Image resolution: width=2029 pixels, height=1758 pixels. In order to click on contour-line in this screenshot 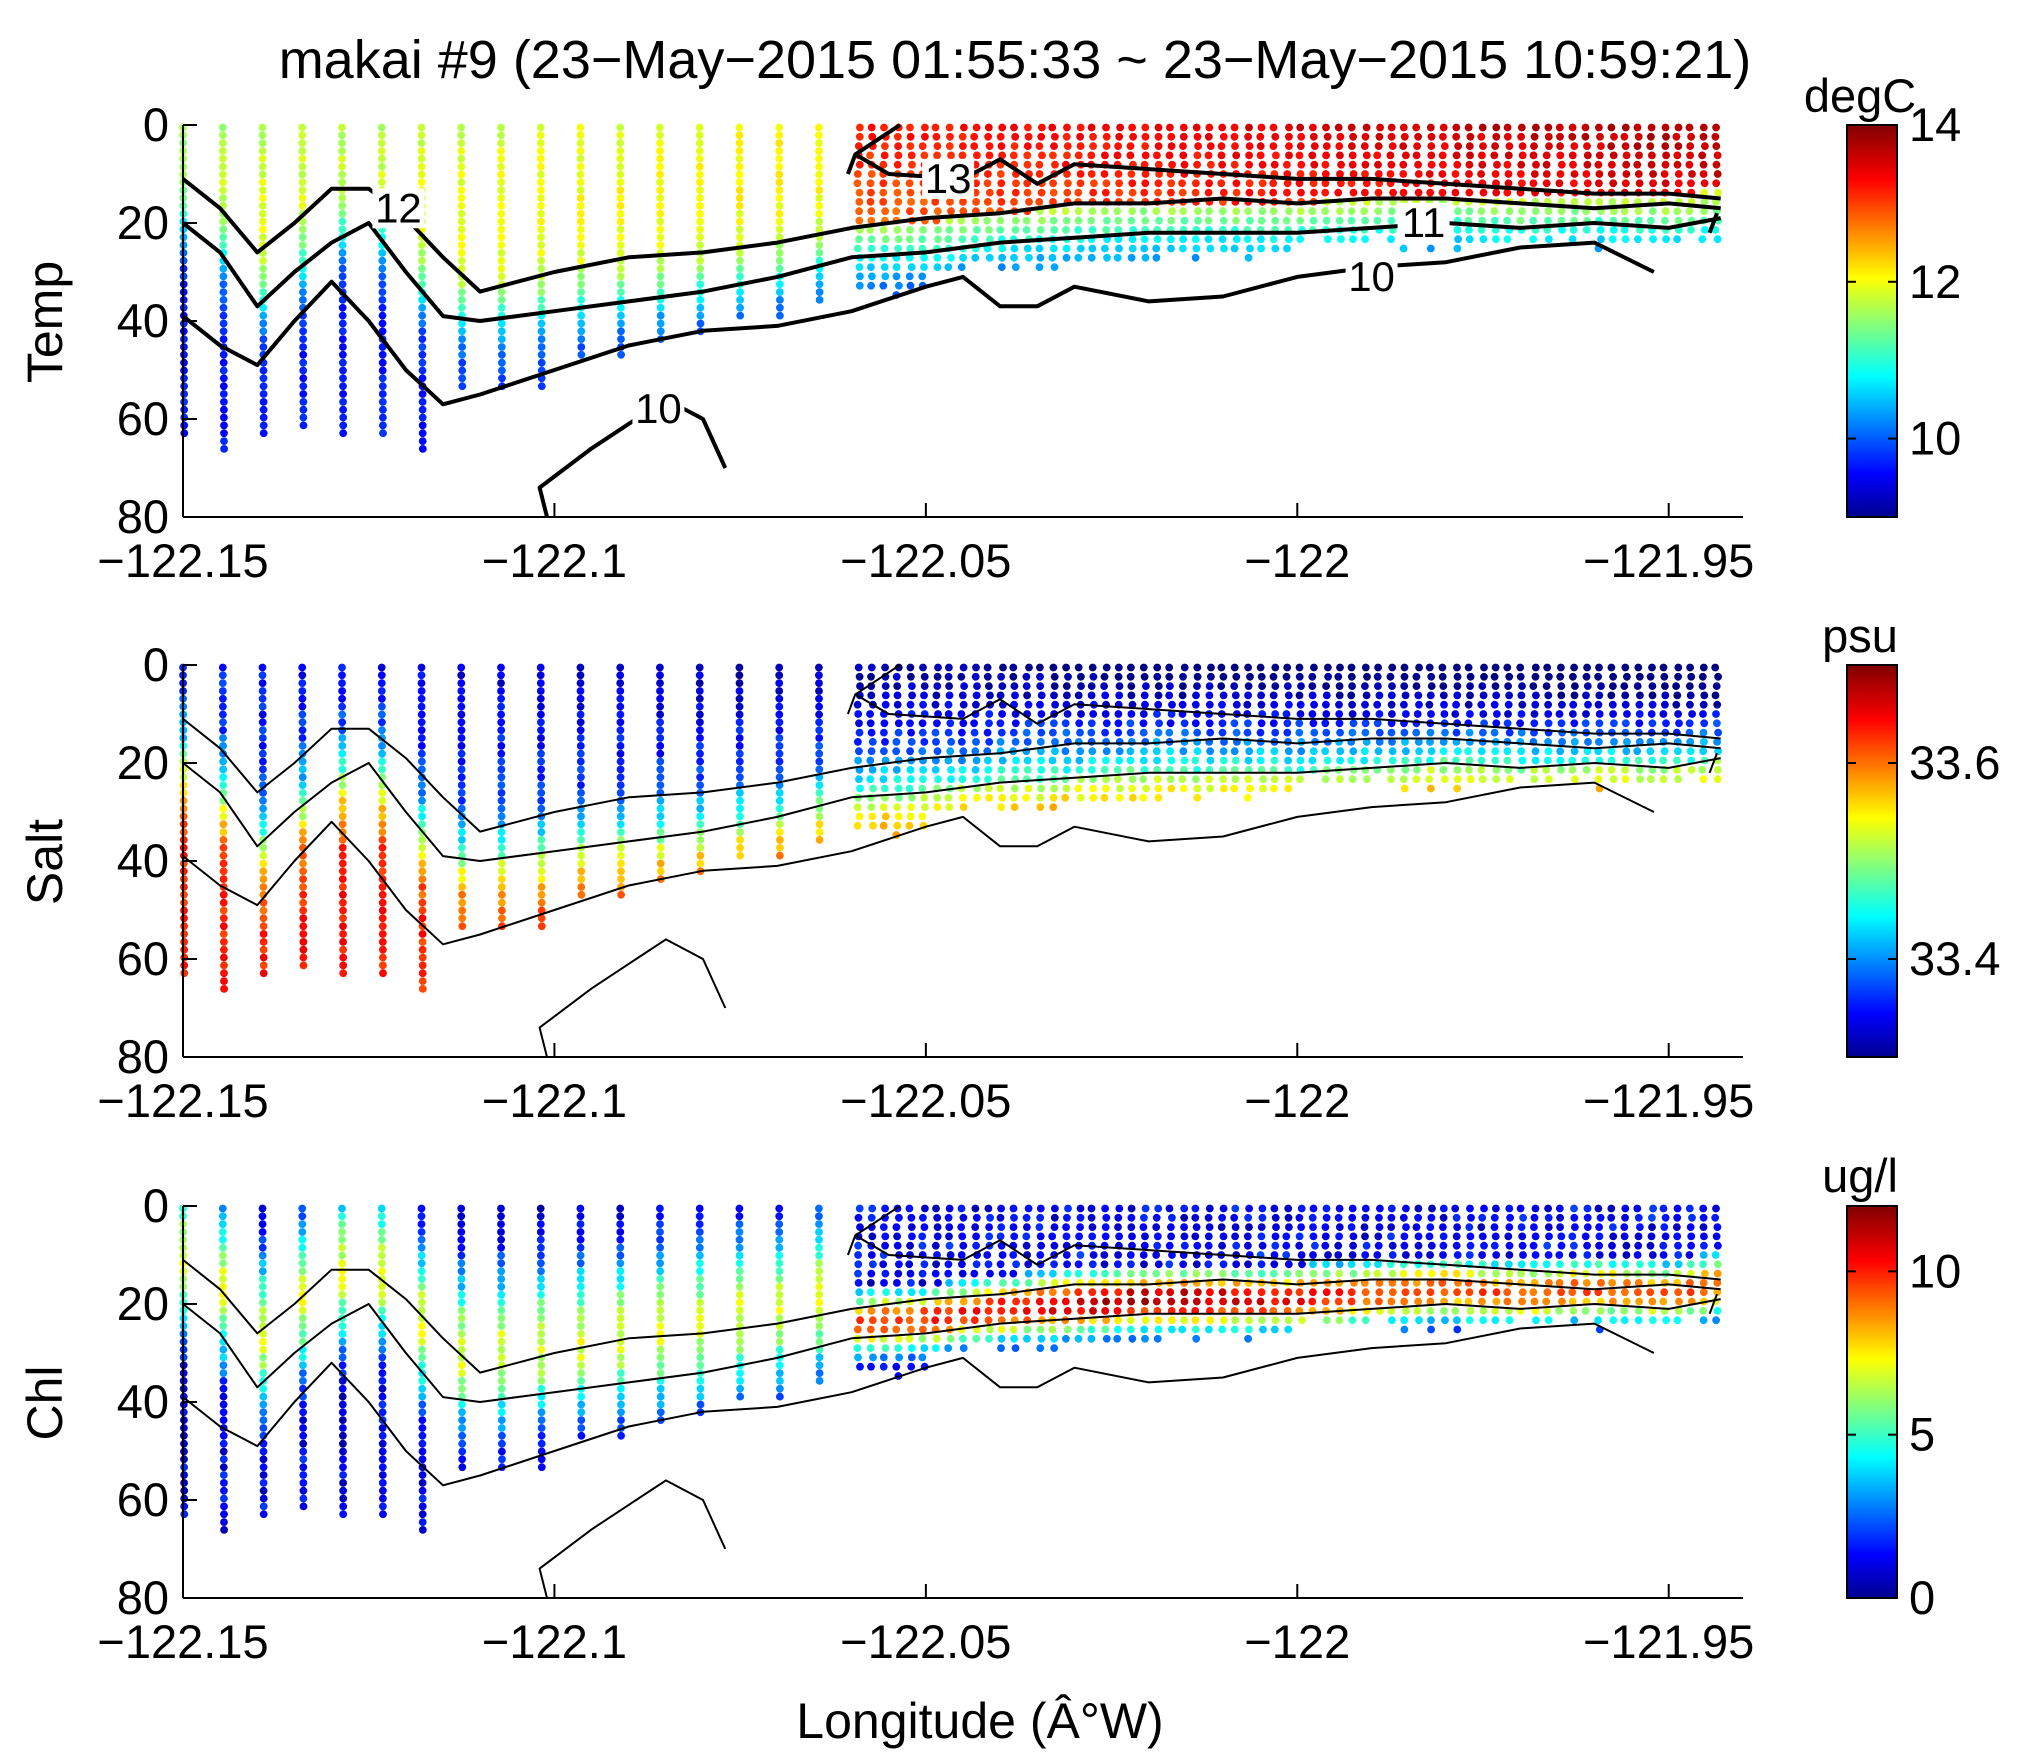, I will do `click(1283, 716)`.